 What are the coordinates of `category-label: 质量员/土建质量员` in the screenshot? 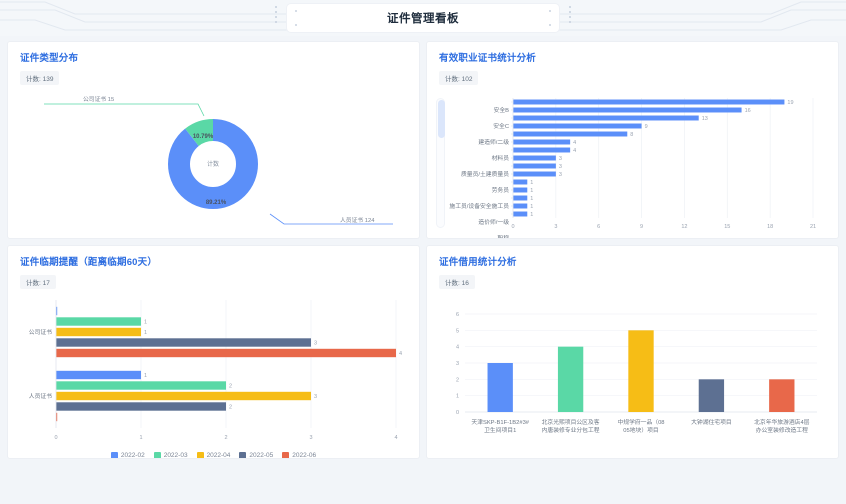 It's located at (485, 174).